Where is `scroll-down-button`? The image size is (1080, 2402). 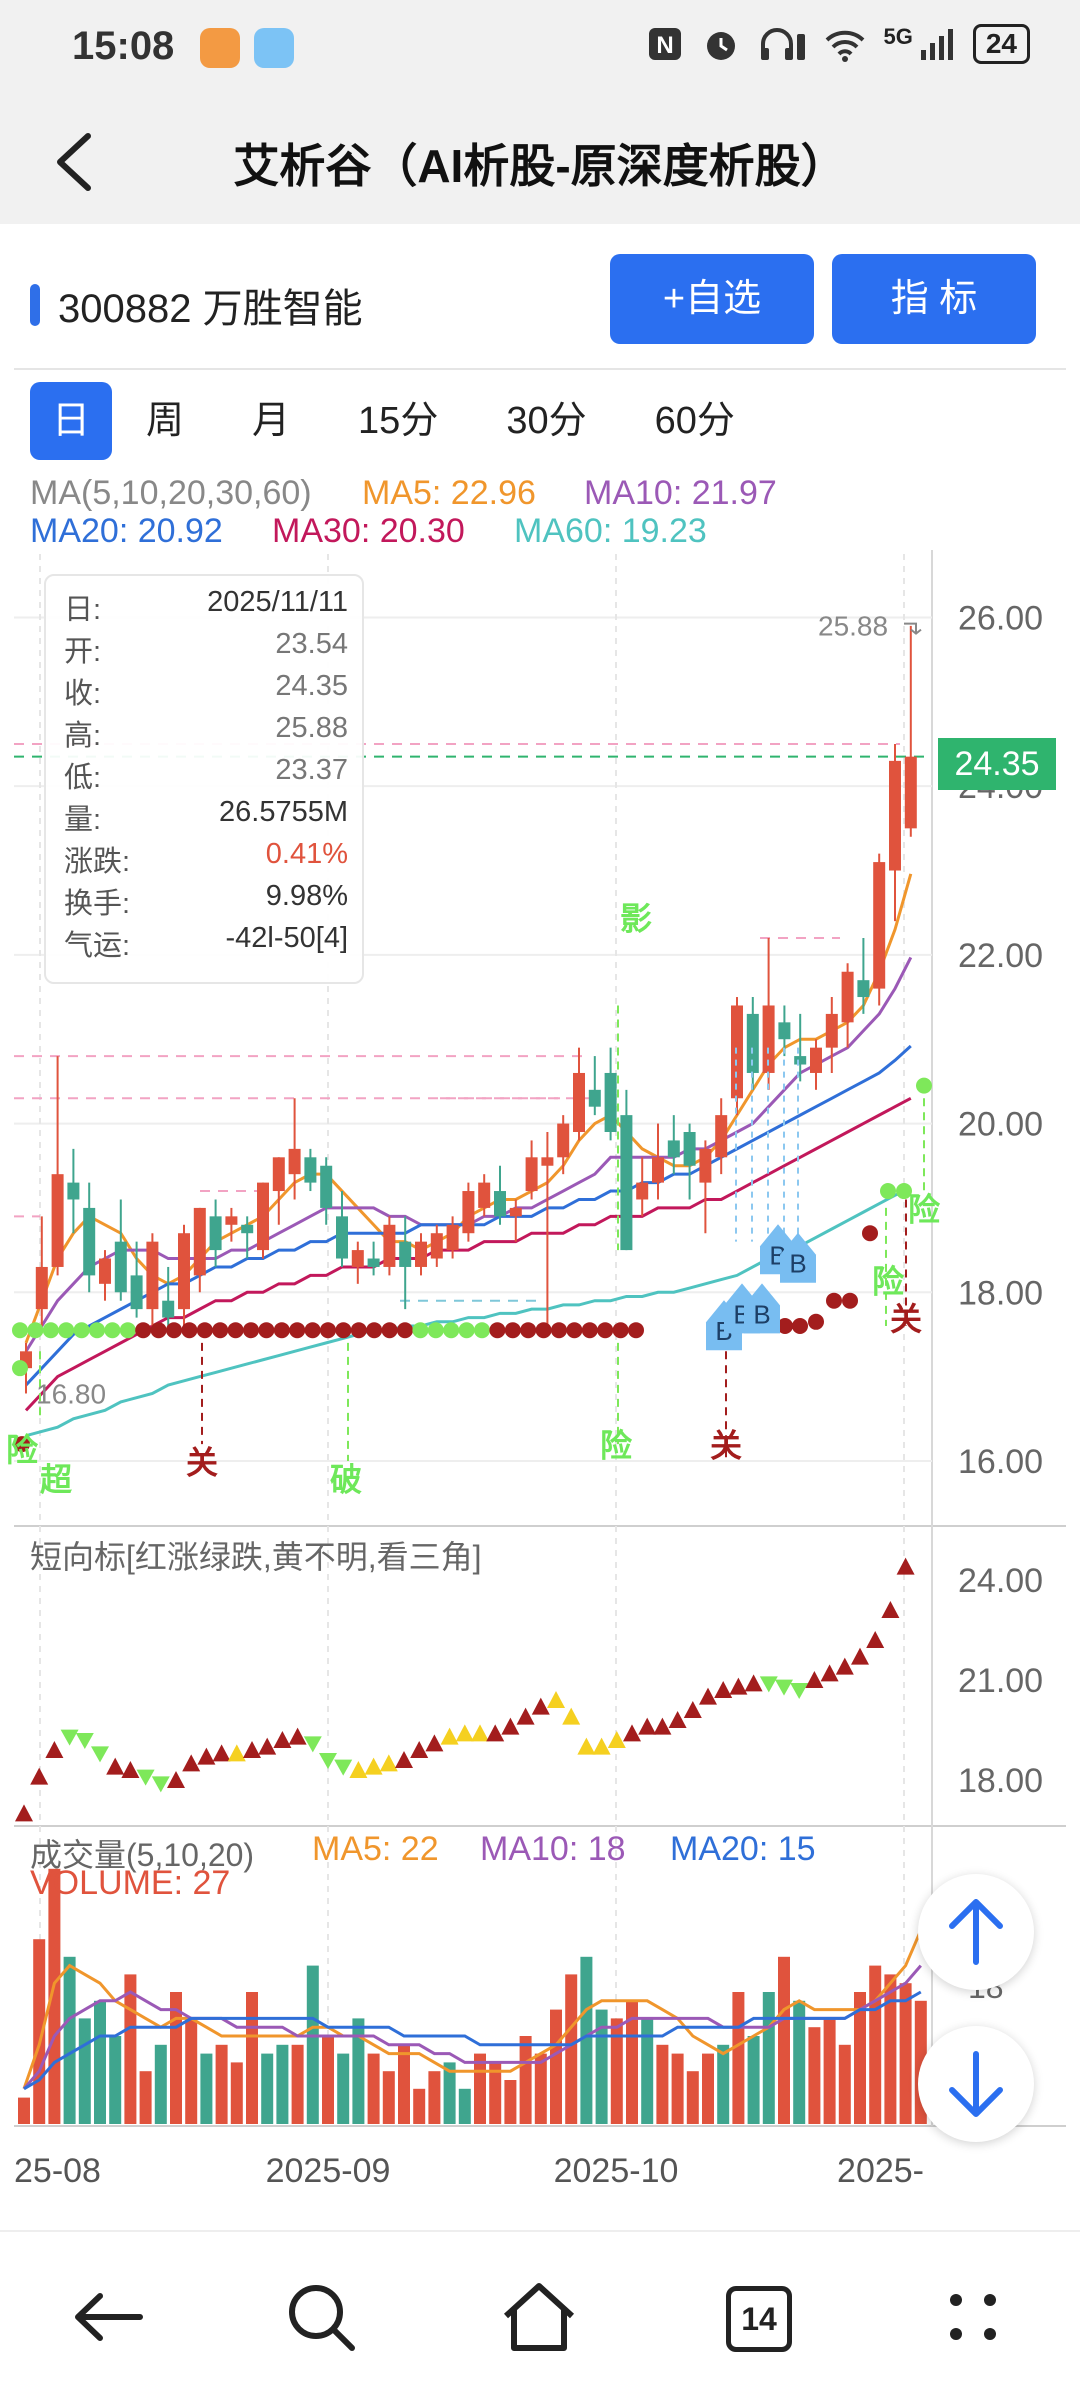 scroll-down-button is located at coordinates (976, 2084).